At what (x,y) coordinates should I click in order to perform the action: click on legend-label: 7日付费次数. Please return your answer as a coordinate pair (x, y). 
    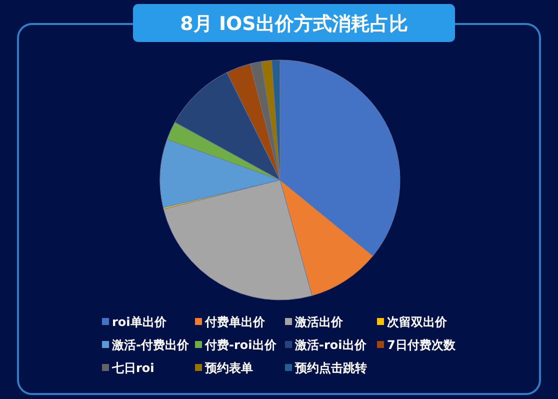
    Looking at the image, I should click on (421, 345).